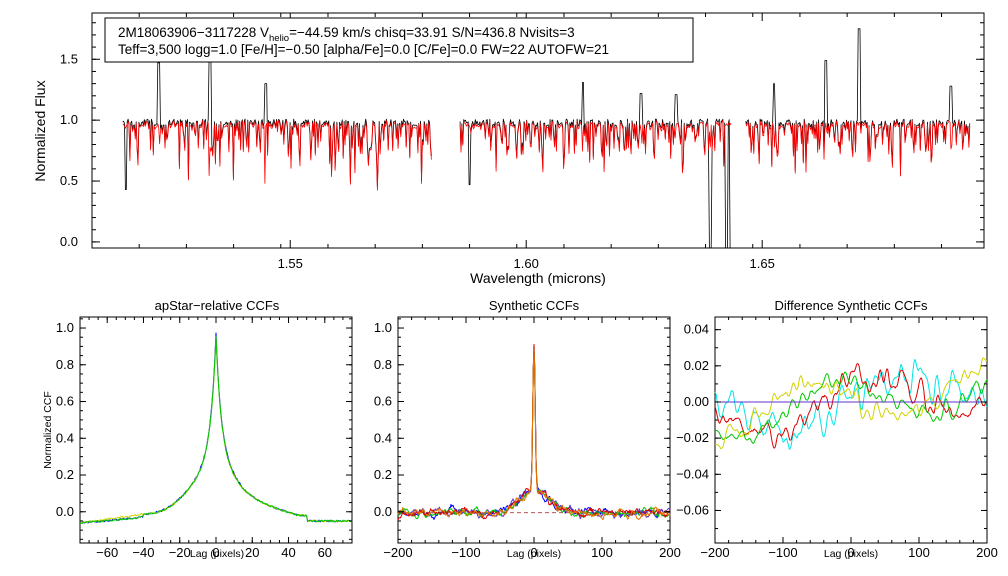  I want to click on difference-lines, so click(851, 403).